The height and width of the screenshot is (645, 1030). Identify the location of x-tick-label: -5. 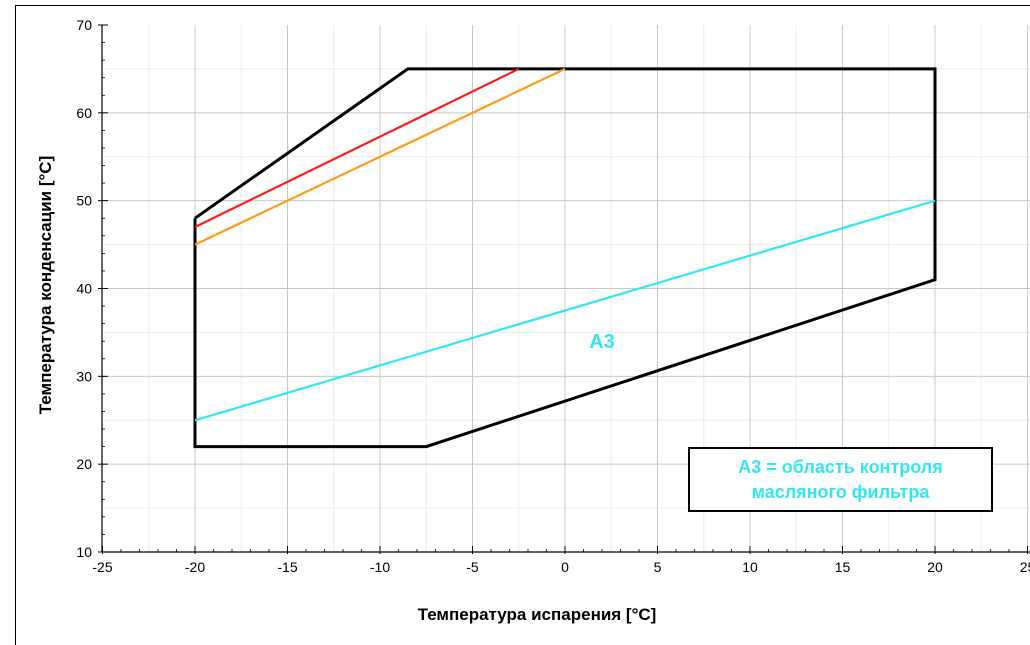
(472, 567).